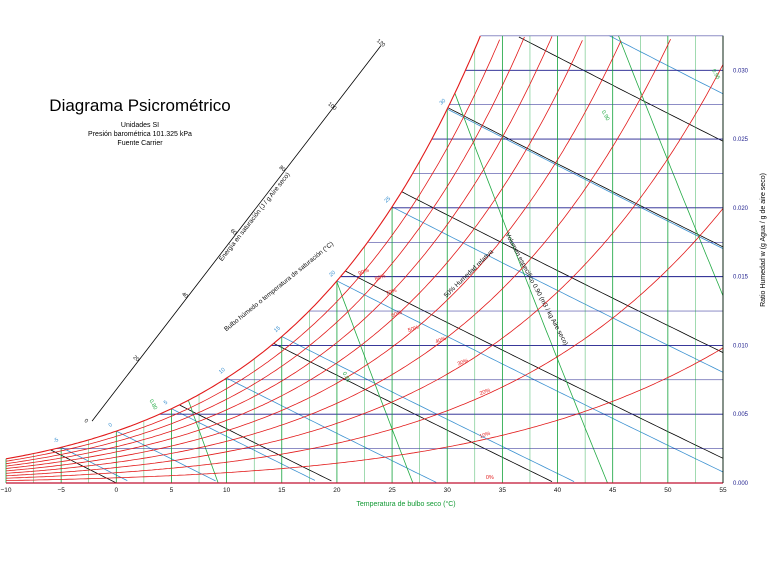  I want to click on wet-bulb-label: 25, so click(388, 200).